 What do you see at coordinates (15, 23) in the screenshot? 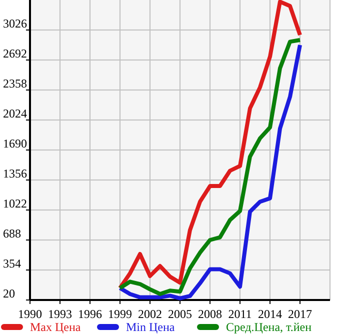
I see `y-tick-label: 3026` at bounding box center [15, 23].